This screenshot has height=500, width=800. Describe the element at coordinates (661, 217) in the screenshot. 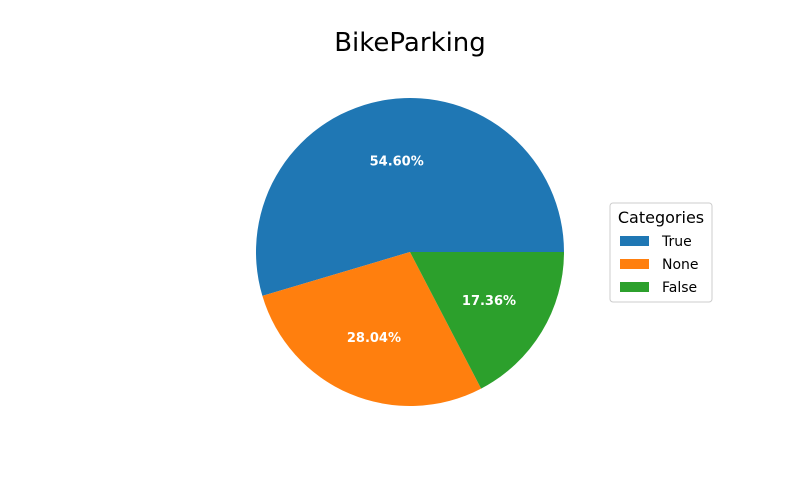

I see `legend-title: Categories` at that location.